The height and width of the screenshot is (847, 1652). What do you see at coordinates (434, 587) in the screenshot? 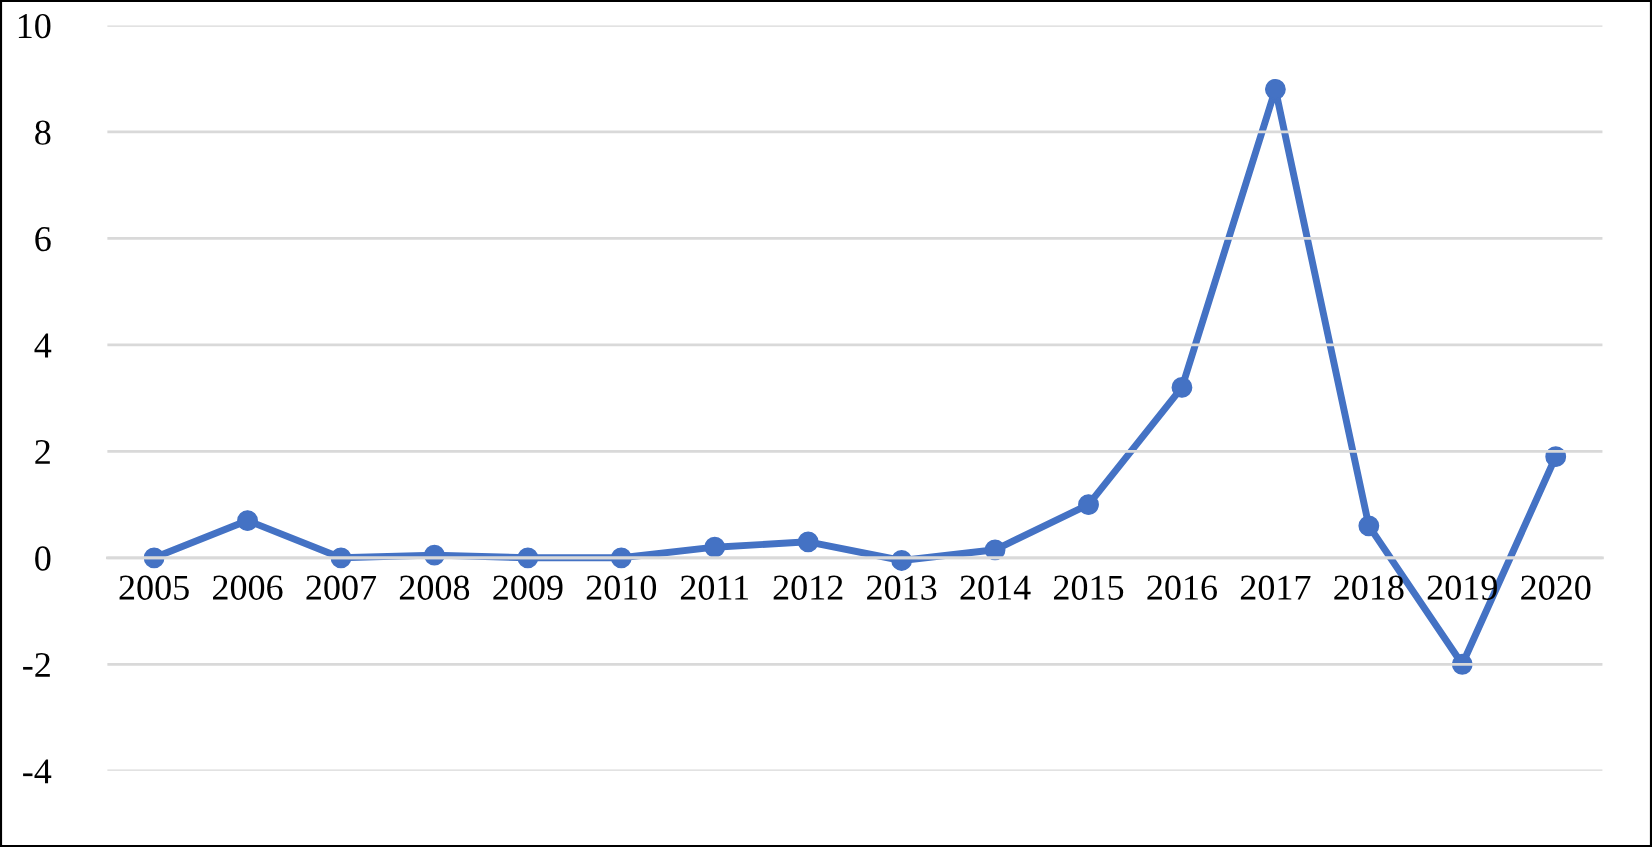
I see `x-tick-label: 2008` at bounding box center [434, 587].